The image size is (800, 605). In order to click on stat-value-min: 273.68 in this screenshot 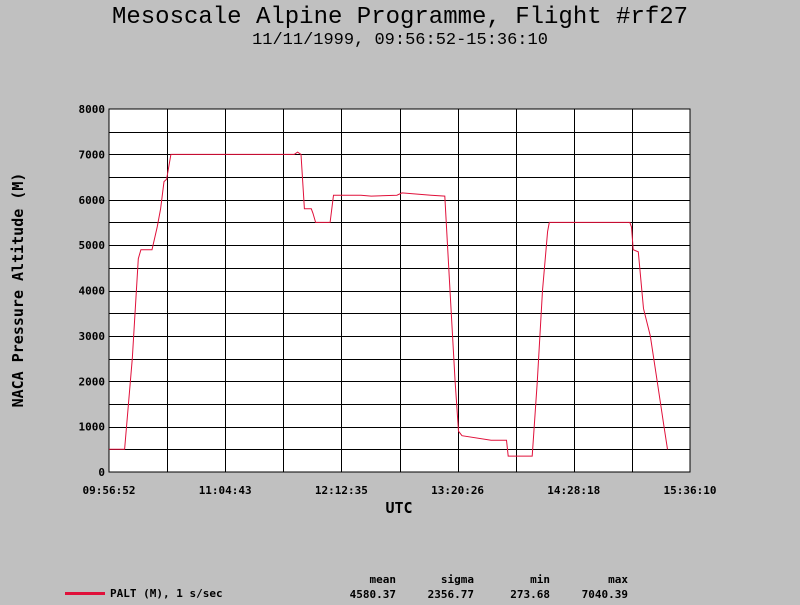, I will do `click(530, 594)`.